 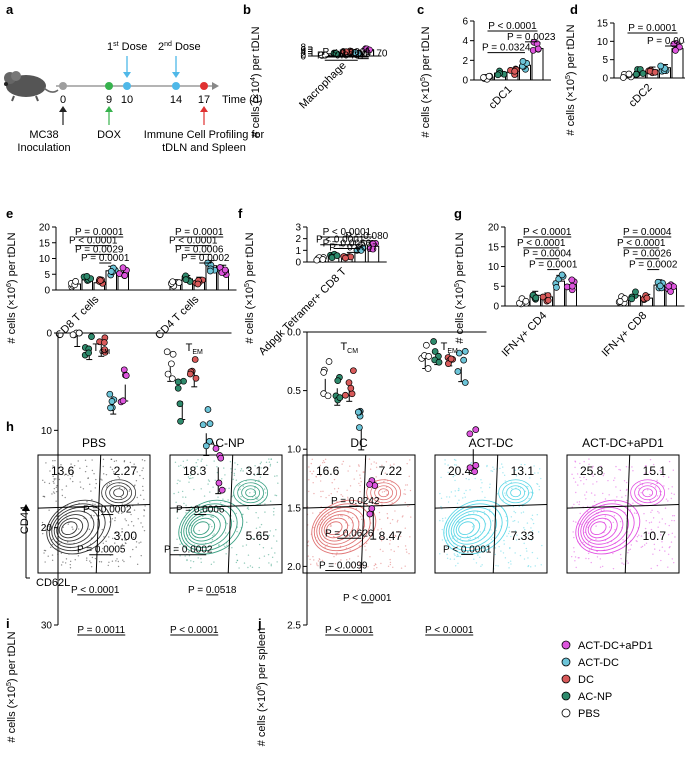 I want to click on y-tick-label: 2, so click(x=465, y=61).